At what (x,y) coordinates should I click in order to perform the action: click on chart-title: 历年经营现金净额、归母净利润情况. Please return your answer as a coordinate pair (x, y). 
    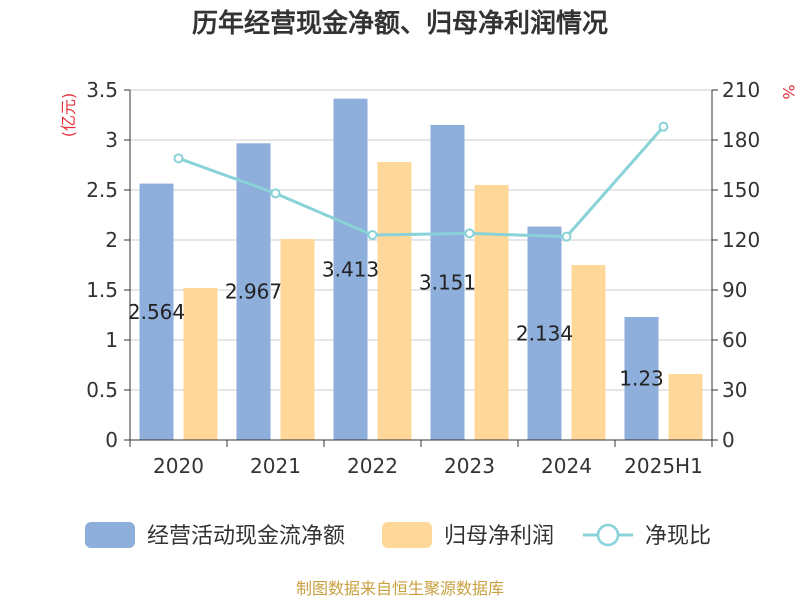
    Looking at the image, I should click on (400, 23).